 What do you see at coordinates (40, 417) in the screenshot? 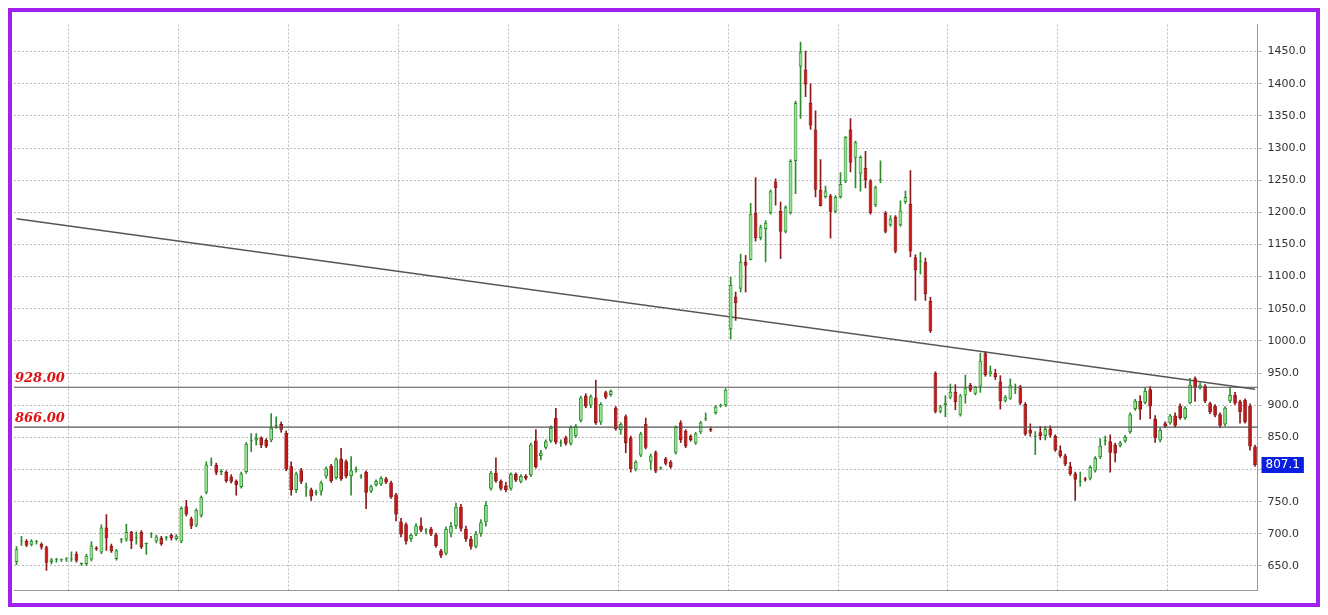
I see `ref-line-label: 866.00` at bounding box center [40, 417].